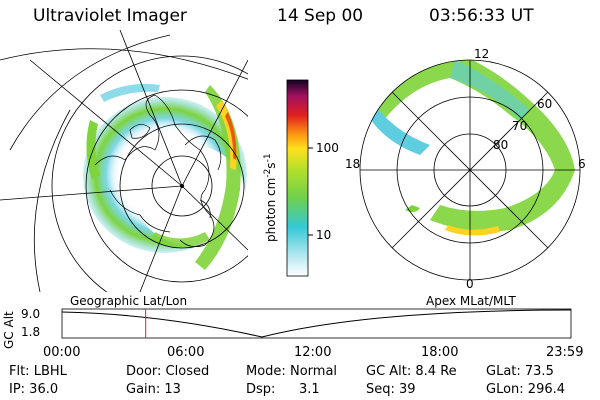  What do you see at coordinates (545, 104) in the screenshot?
I see `mlat-label-60: 60` at bounding box center [545, 104].